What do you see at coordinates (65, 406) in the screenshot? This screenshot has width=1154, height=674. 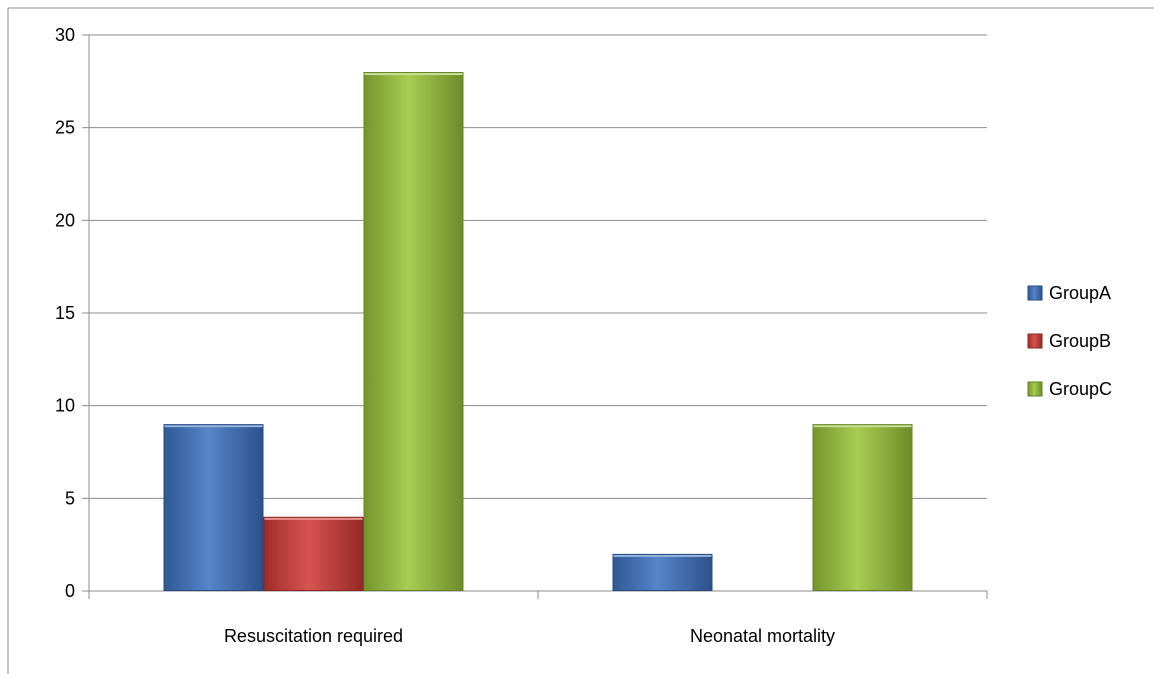 I see `y-tick-label-10: 10` at bounding box center [65, 406].